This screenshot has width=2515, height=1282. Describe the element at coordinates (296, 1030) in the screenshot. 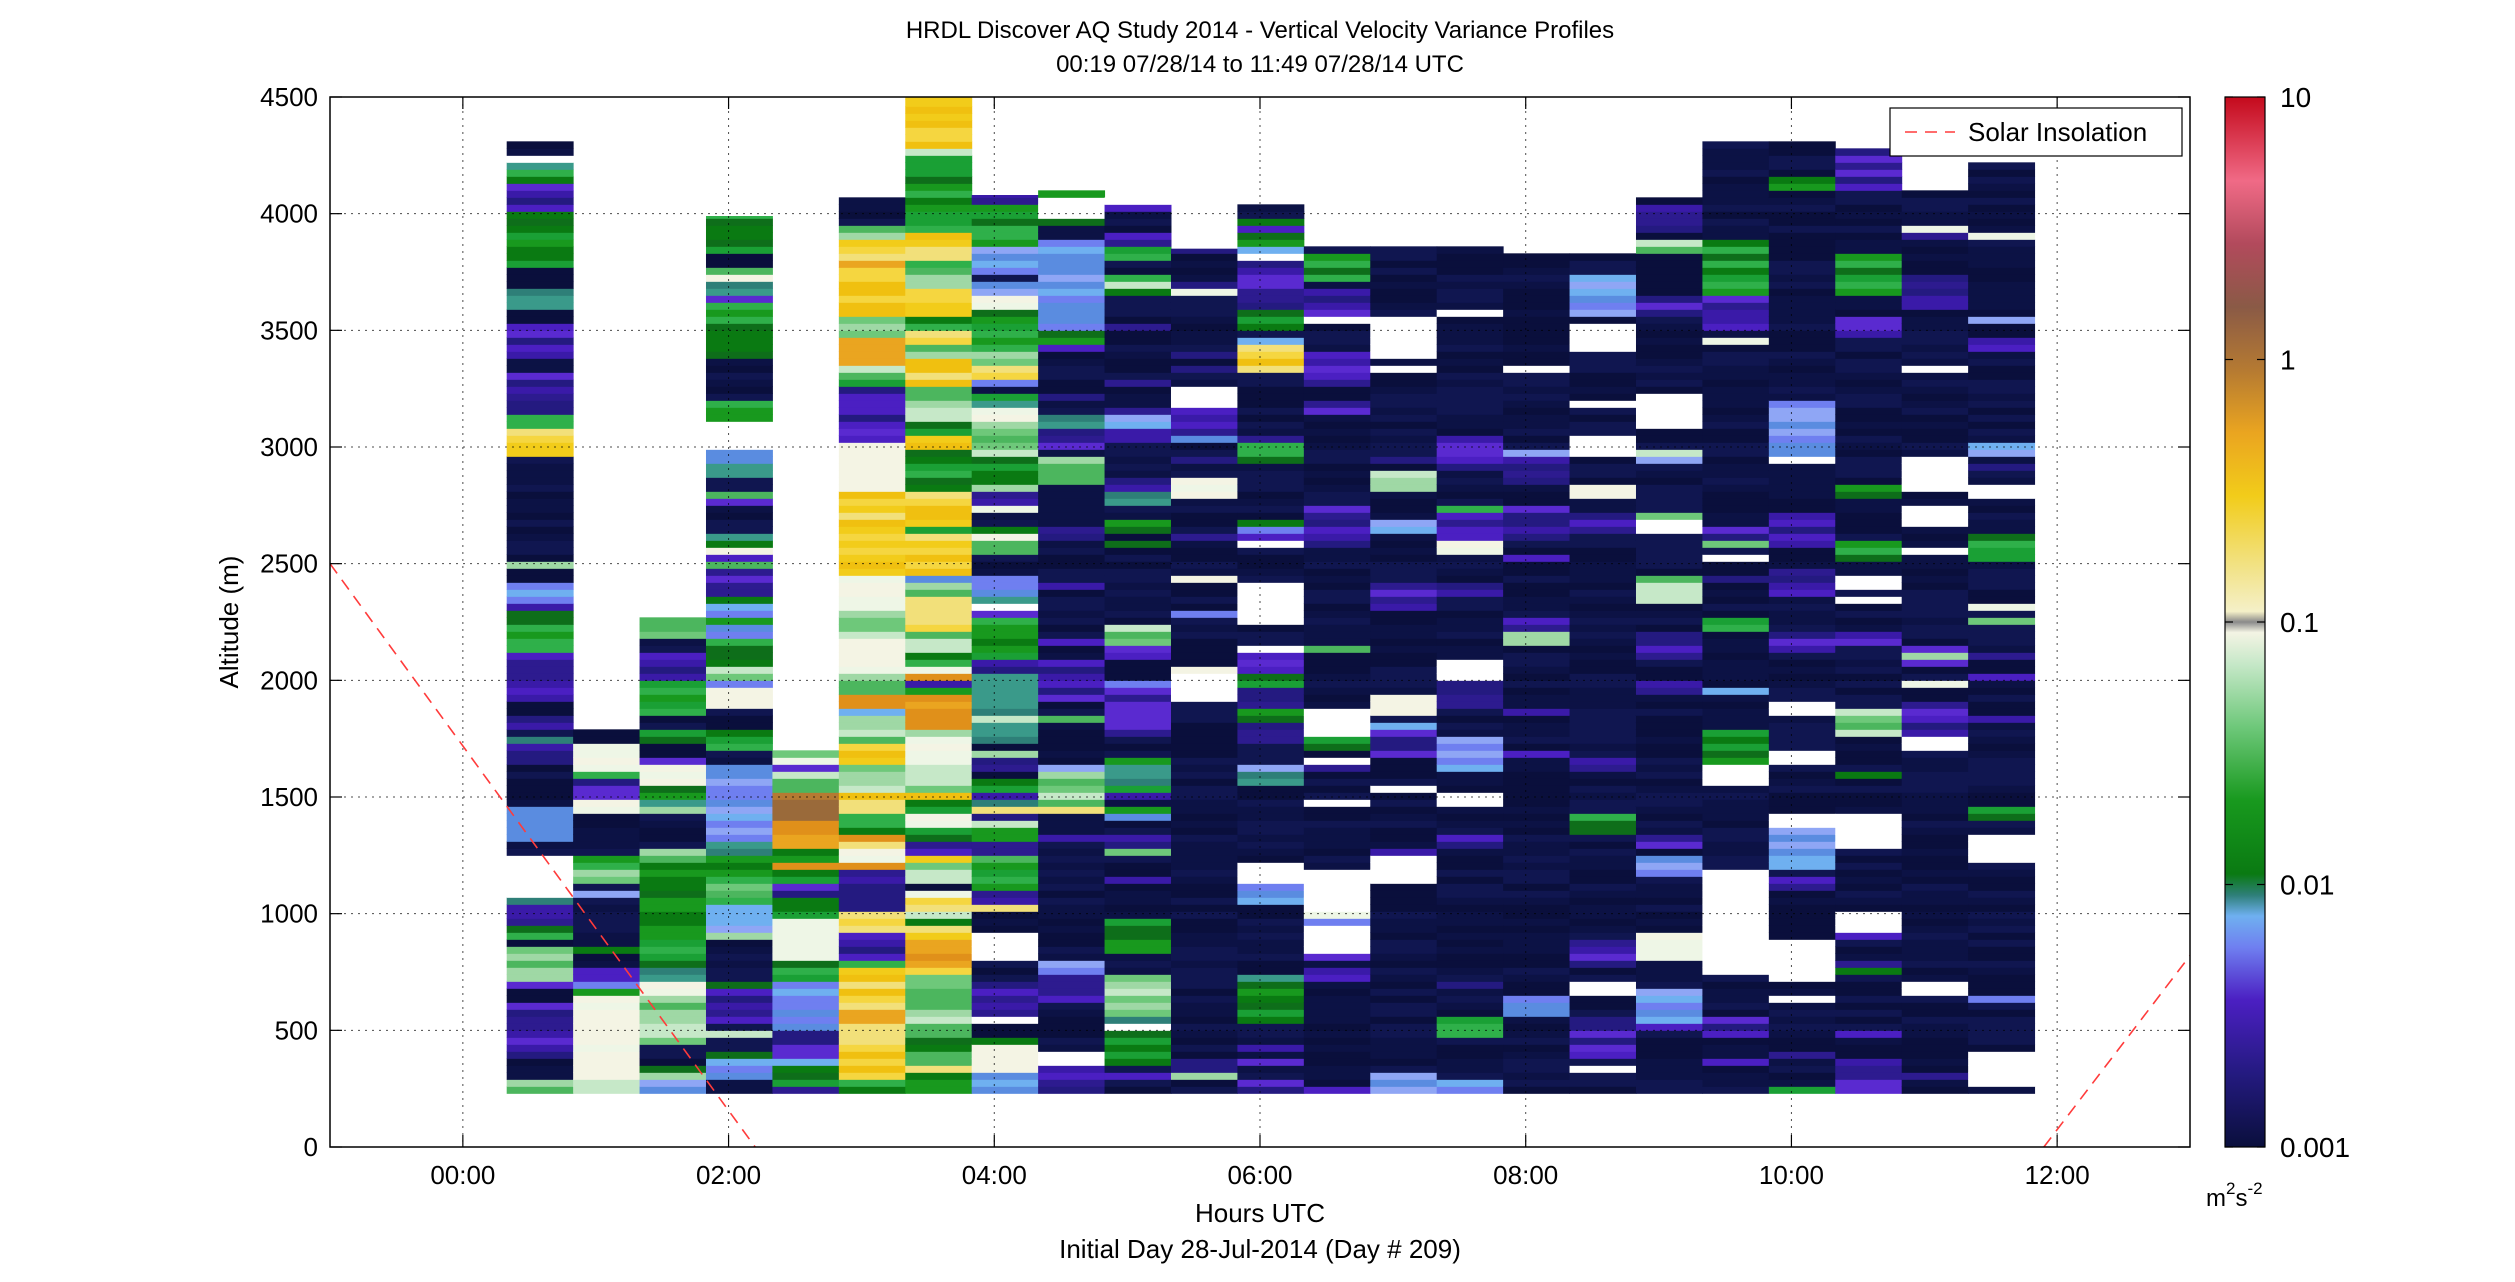

I see `y-tick-label: 500` at that location.